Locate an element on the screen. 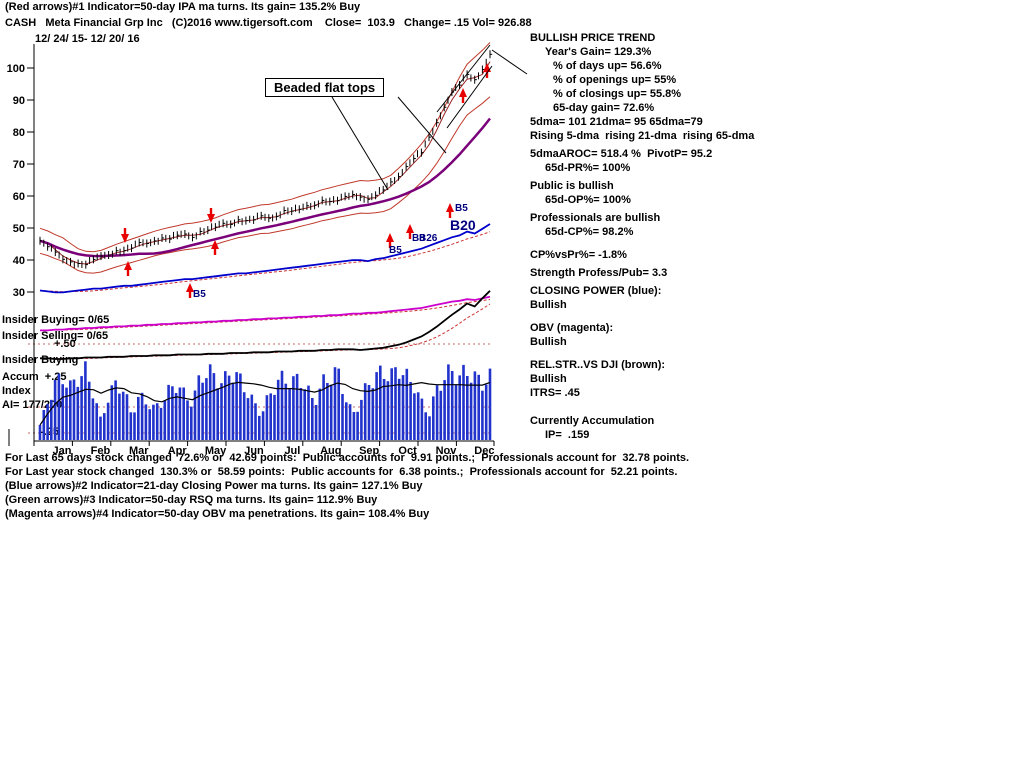  aroc-pivot-stat: 5dmaAROC= 518.4 % PivotP= 95.2 is located at coordinates (621, 154).